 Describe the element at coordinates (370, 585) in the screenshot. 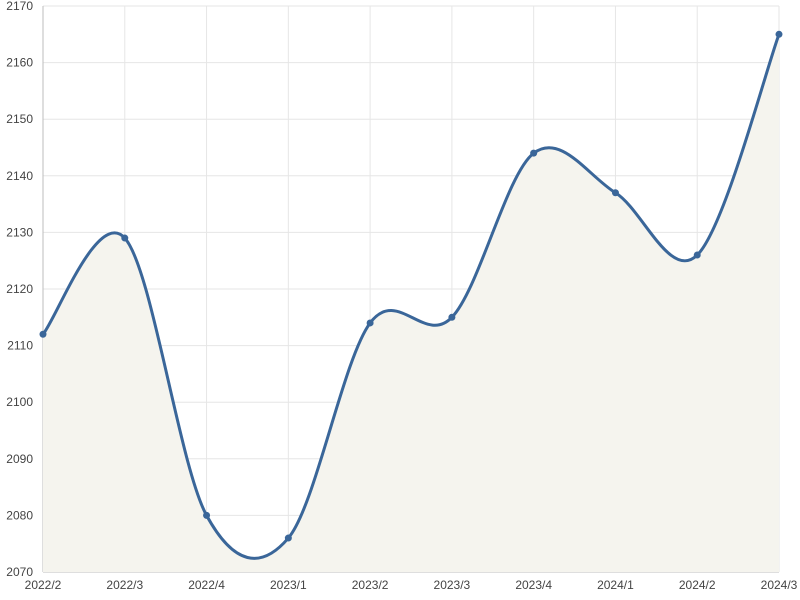

I see `x-tick-label: 2023/2` at that location.